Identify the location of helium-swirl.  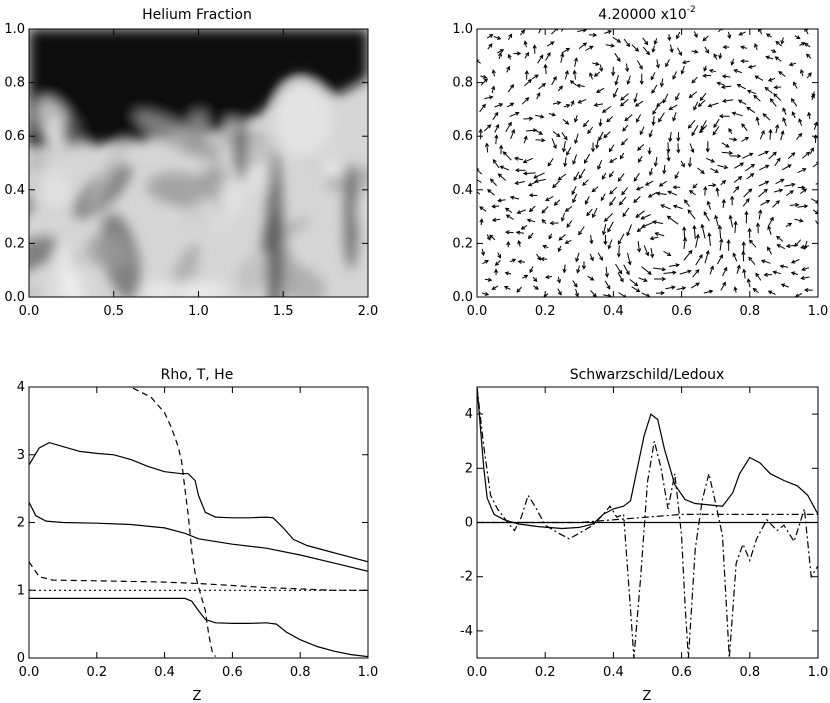
(253, 274).